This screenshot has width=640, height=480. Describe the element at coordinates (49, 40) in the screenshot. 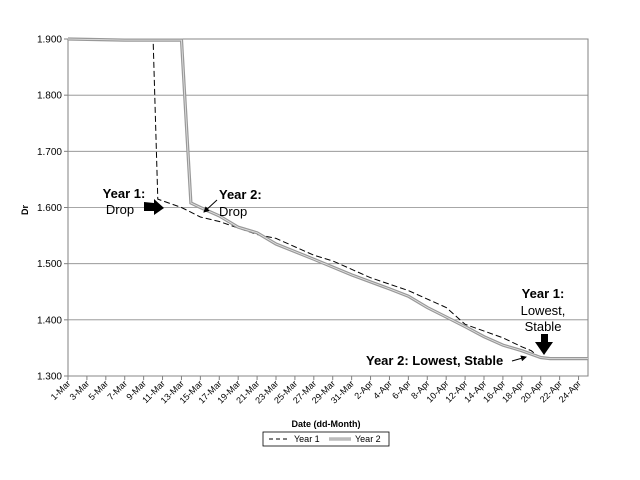

I see `y-tick-label: 1.900` at that location.